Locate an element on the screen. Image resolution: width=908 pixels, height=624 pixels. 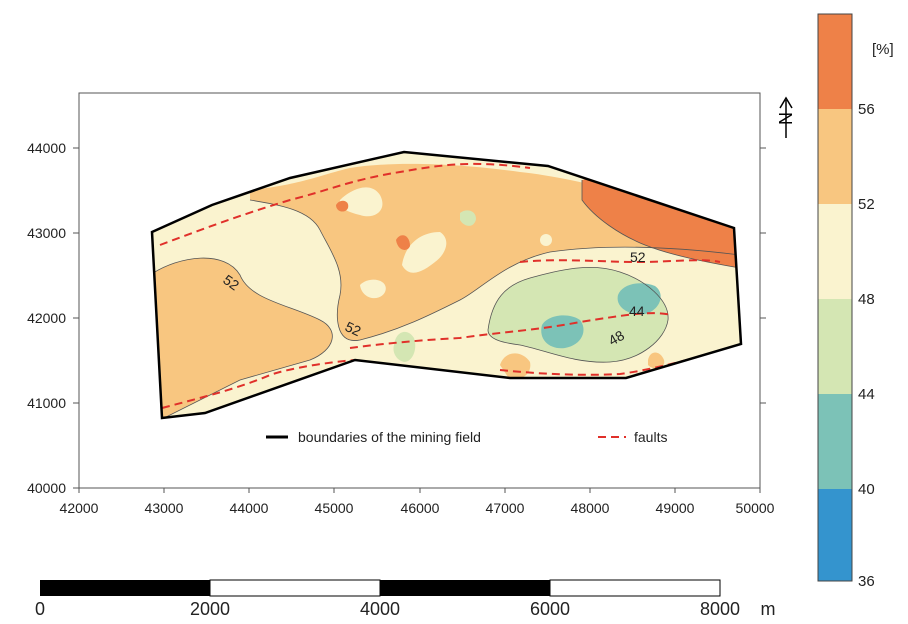
fault-central is located at coordinates (511, 330).